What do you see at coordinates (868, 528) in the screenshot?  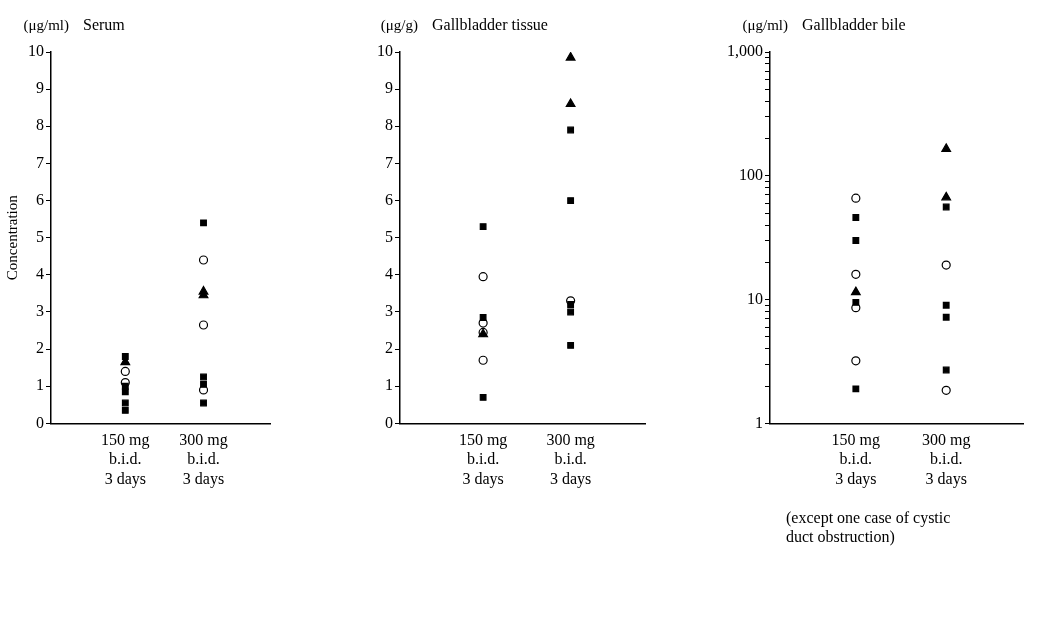 I see `text: (except one case of cystic duct obstruction)` at bounding box center [868, 528].